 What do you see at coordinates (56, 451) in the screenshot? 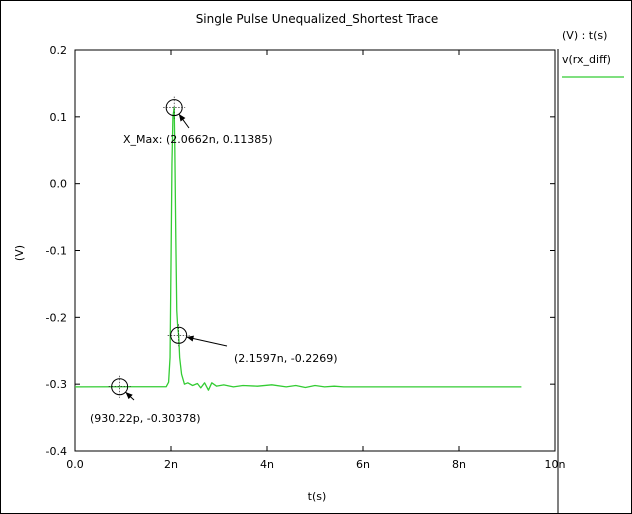
I see `y-tick-label: -0.4` at bounding box center [56, 451].